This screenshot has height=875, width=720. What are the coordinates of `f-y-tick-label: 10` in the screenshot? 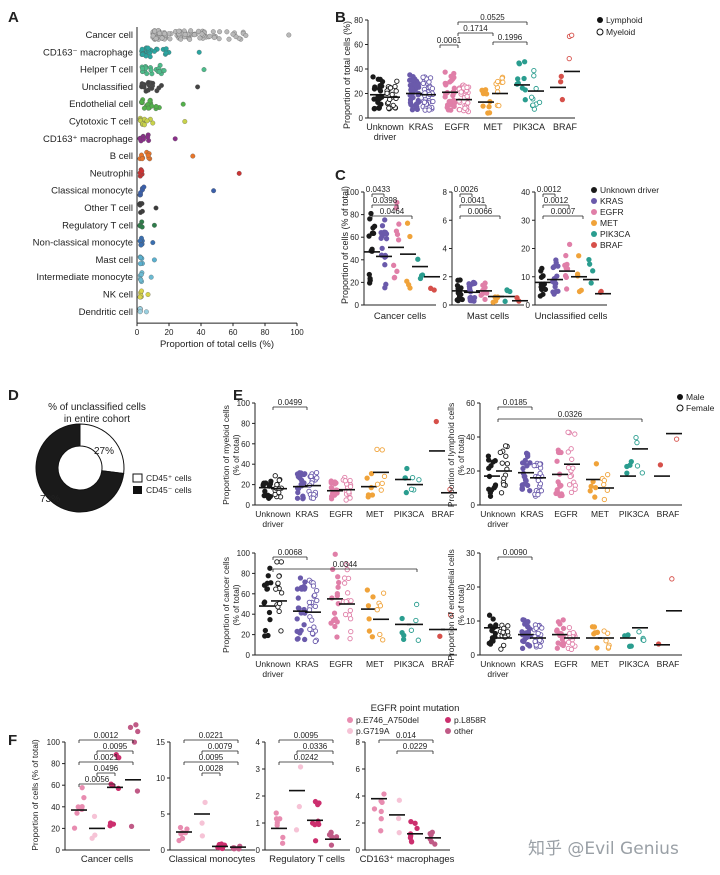 It's located at (160, 778).